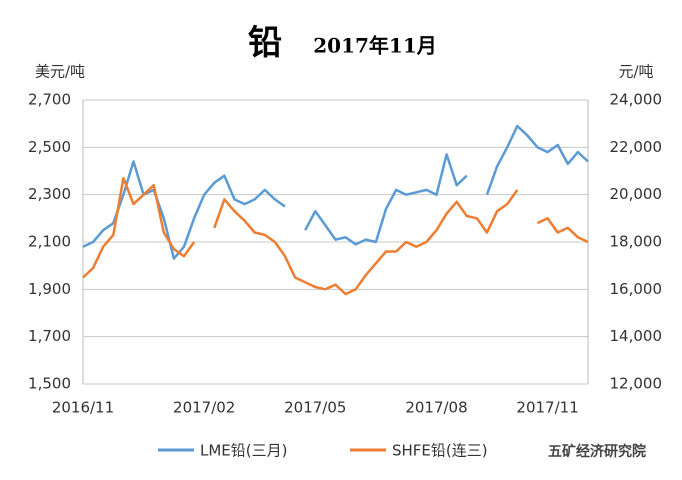 The height and width of the screenshot is (480, 682). Describe the element at coordinates (440, 451) in the screenshot. I see `legend-label: SHFE铅(连三)` at that location.